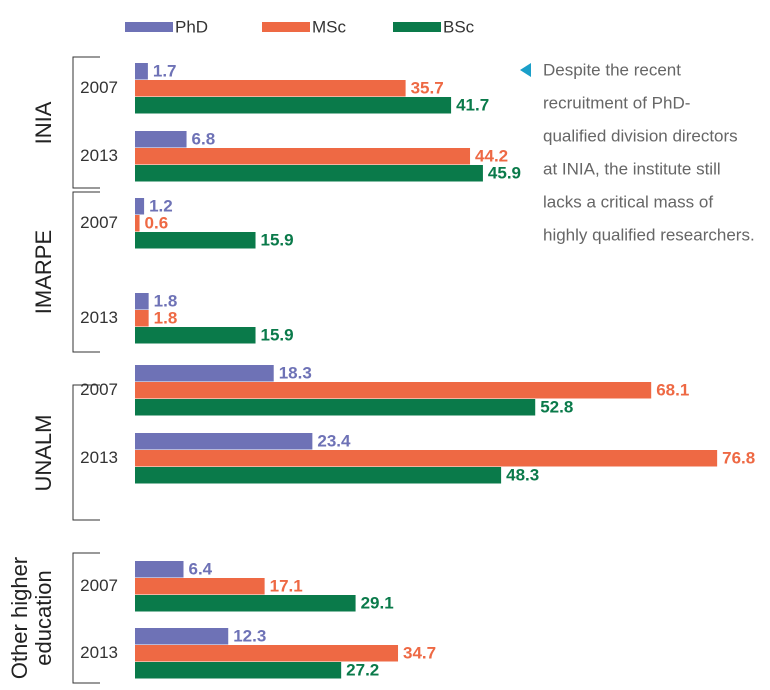 This screenshot has height=690, width=770. I want to click on annotation-text: lacks a critical mass of, so click(628, 201).